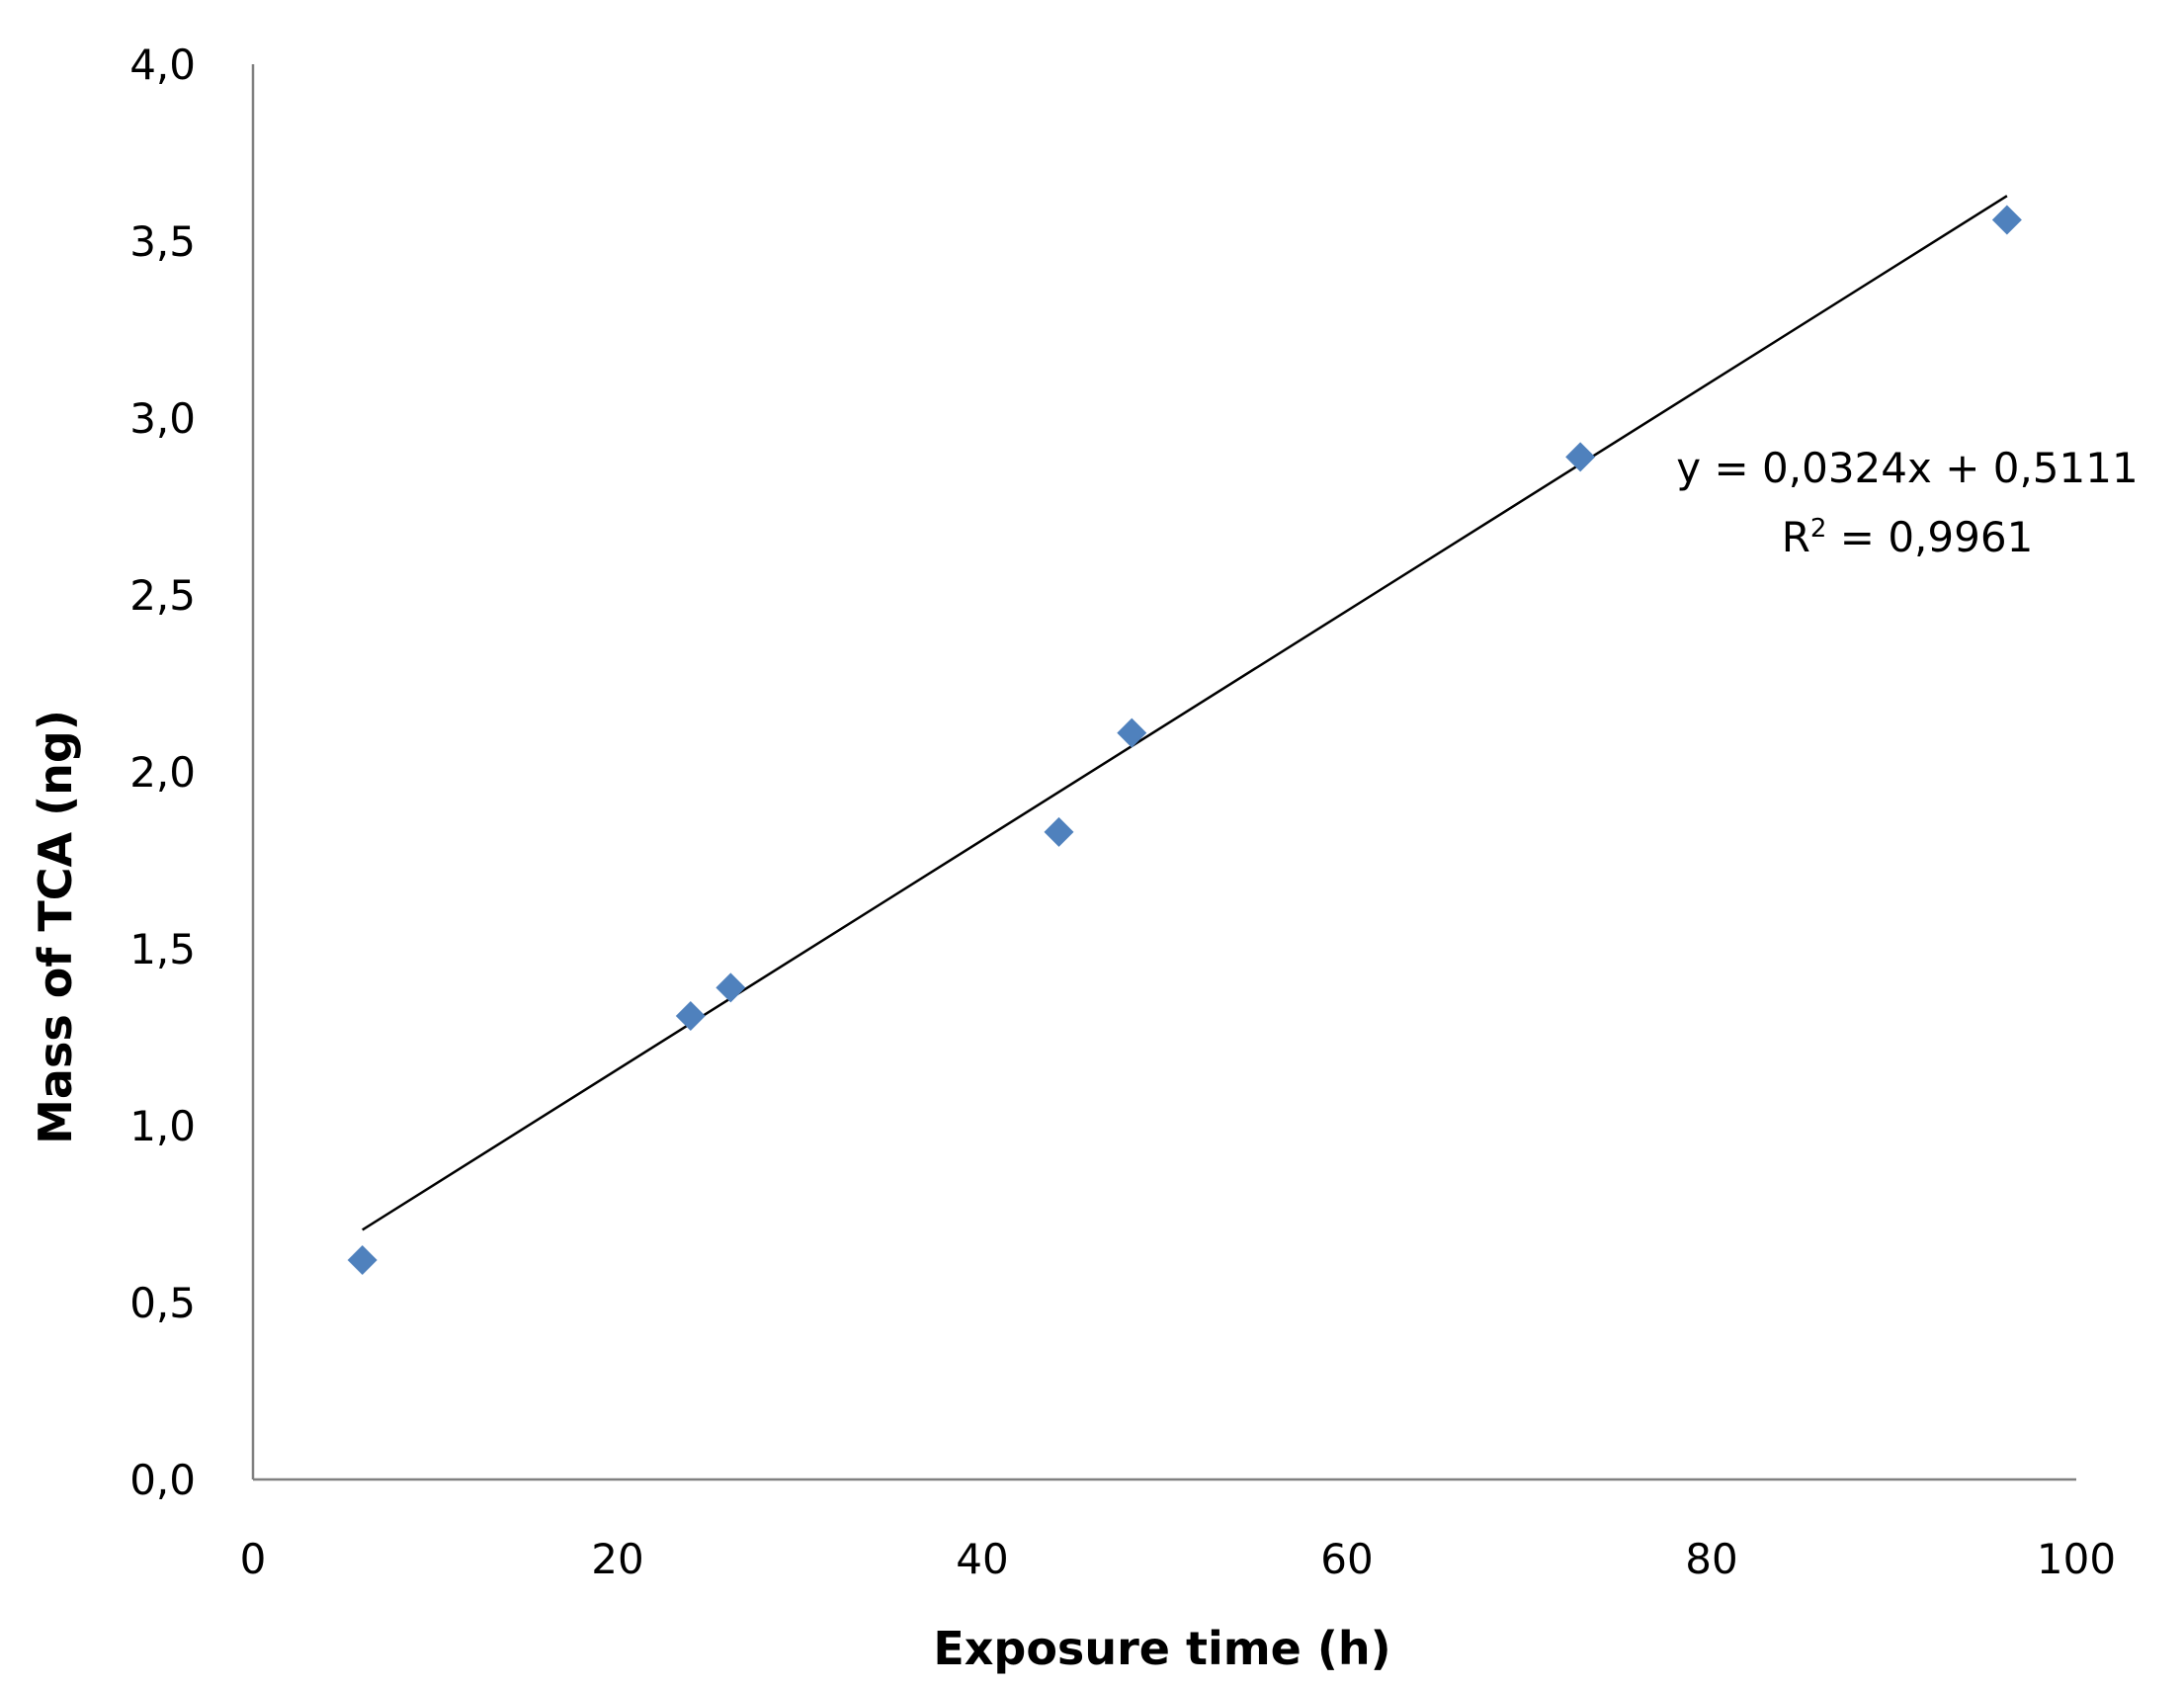  I want to click on y-tick-label: 1,5, so click(162, 949).